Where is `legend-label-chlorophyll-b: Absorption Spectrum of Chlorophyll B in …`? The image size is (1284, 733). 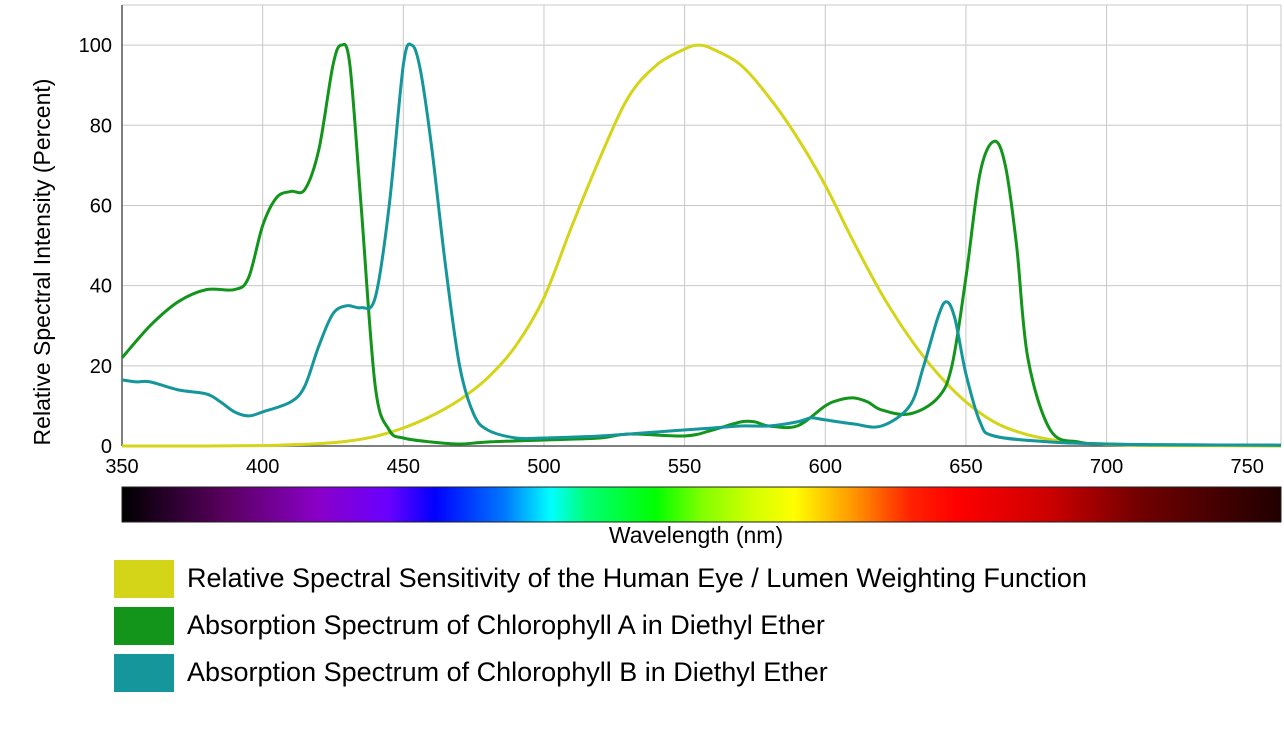
legend-label-chlorophyll-b: Absorption Spectrum of Chlorophyll B in … is located at coordinates (507, 672).